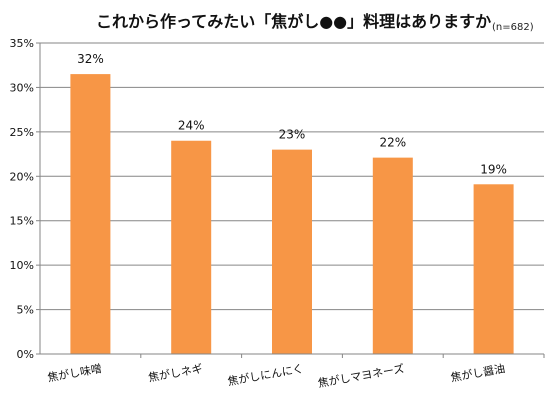 The width and height of the screenshot is (560, 400). I want to click on category-label: 焦がし味噌, so click(74, 372).